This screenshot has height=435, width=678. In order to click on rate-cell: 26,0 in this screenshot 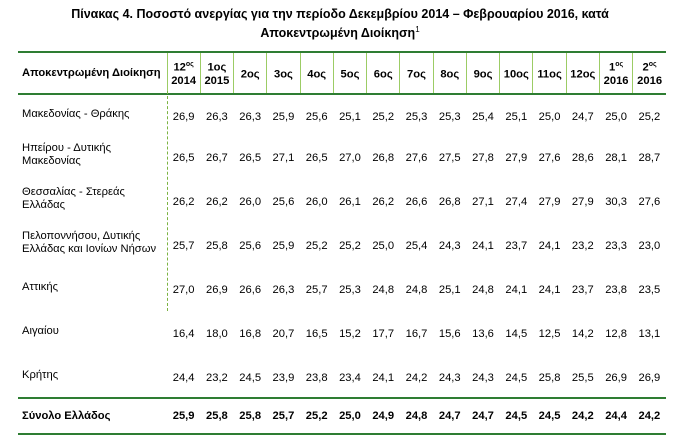, I will do `click(316, 202)`.